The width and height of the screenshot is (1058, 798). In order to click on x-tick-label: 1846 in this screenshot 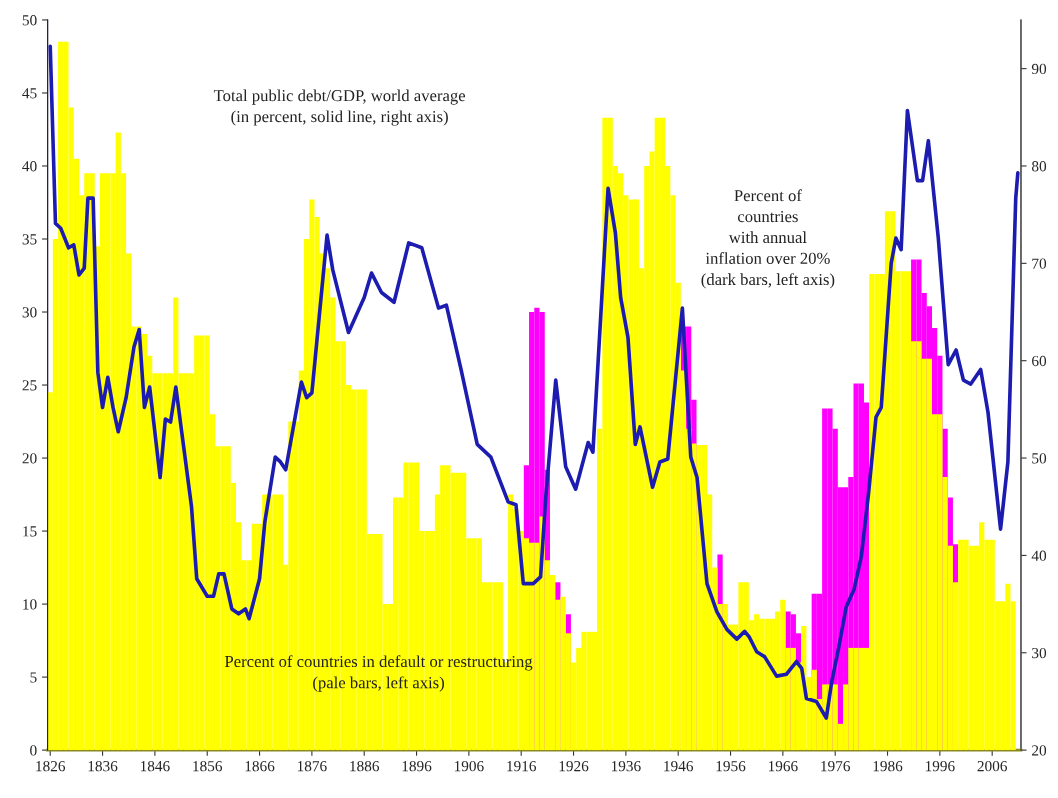, I will do `click(155, 766)`.